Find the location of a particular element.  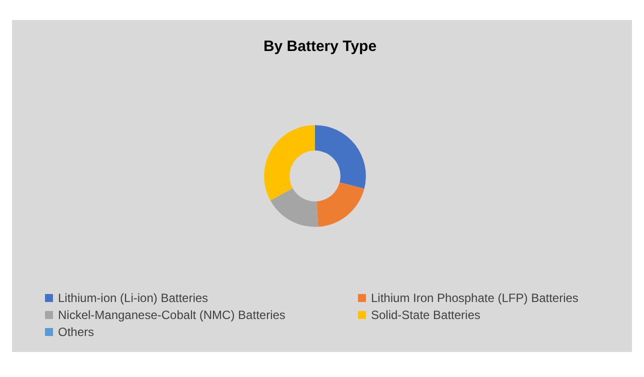

legend-label: Lithium-ion (Li-ion) Batteries is located at coordinates (133, 298).